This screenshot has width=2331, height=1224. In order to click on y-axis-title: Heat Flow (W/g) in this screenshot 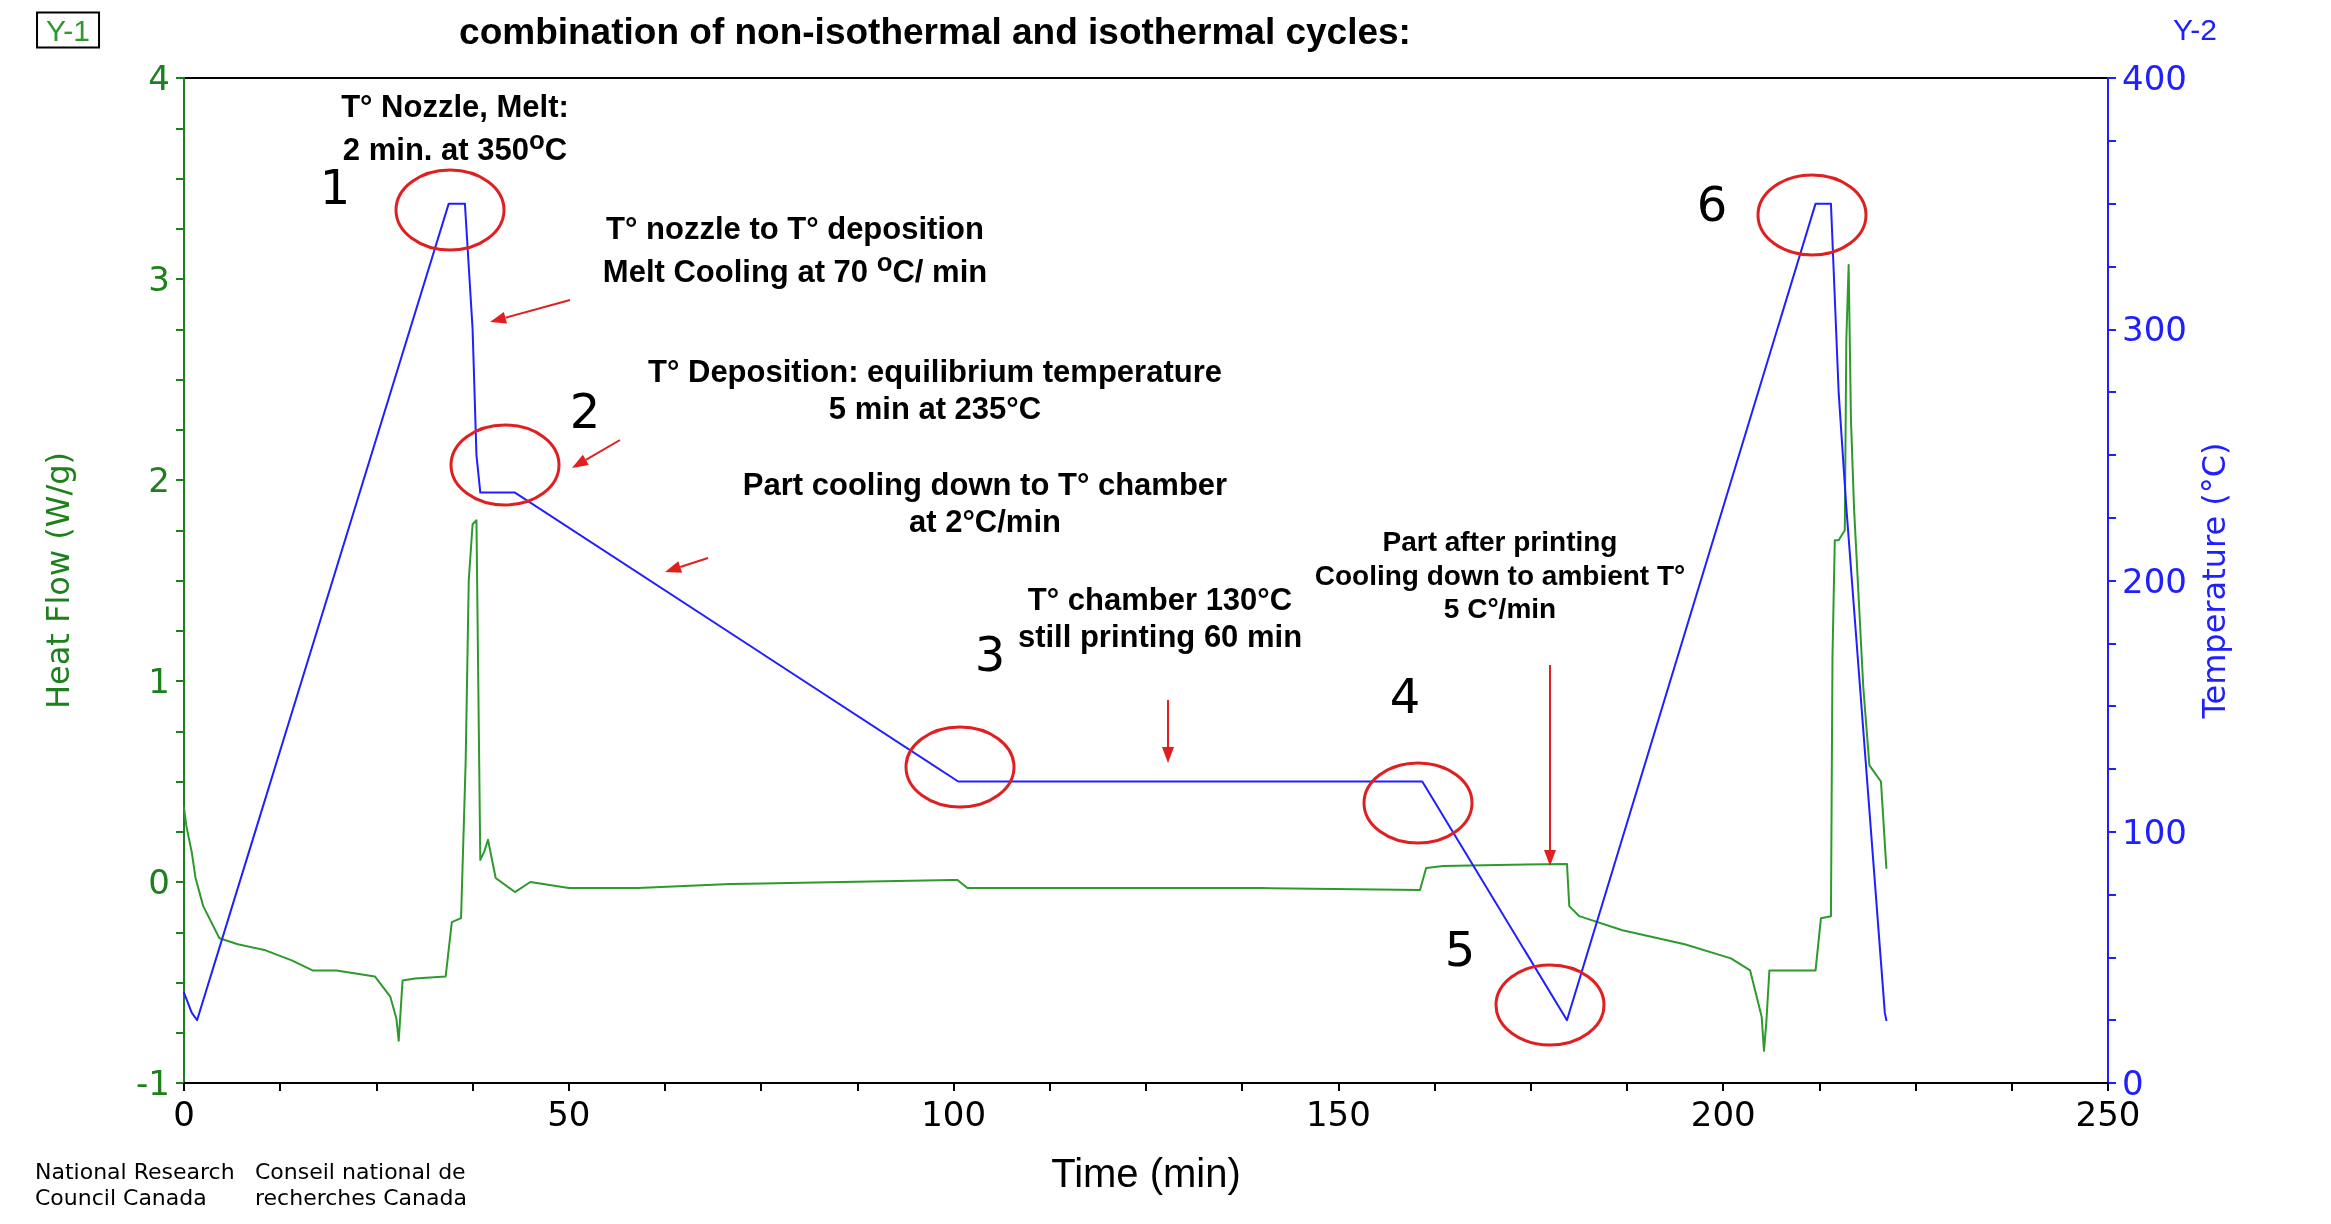, I will do `click(58, 580)`.